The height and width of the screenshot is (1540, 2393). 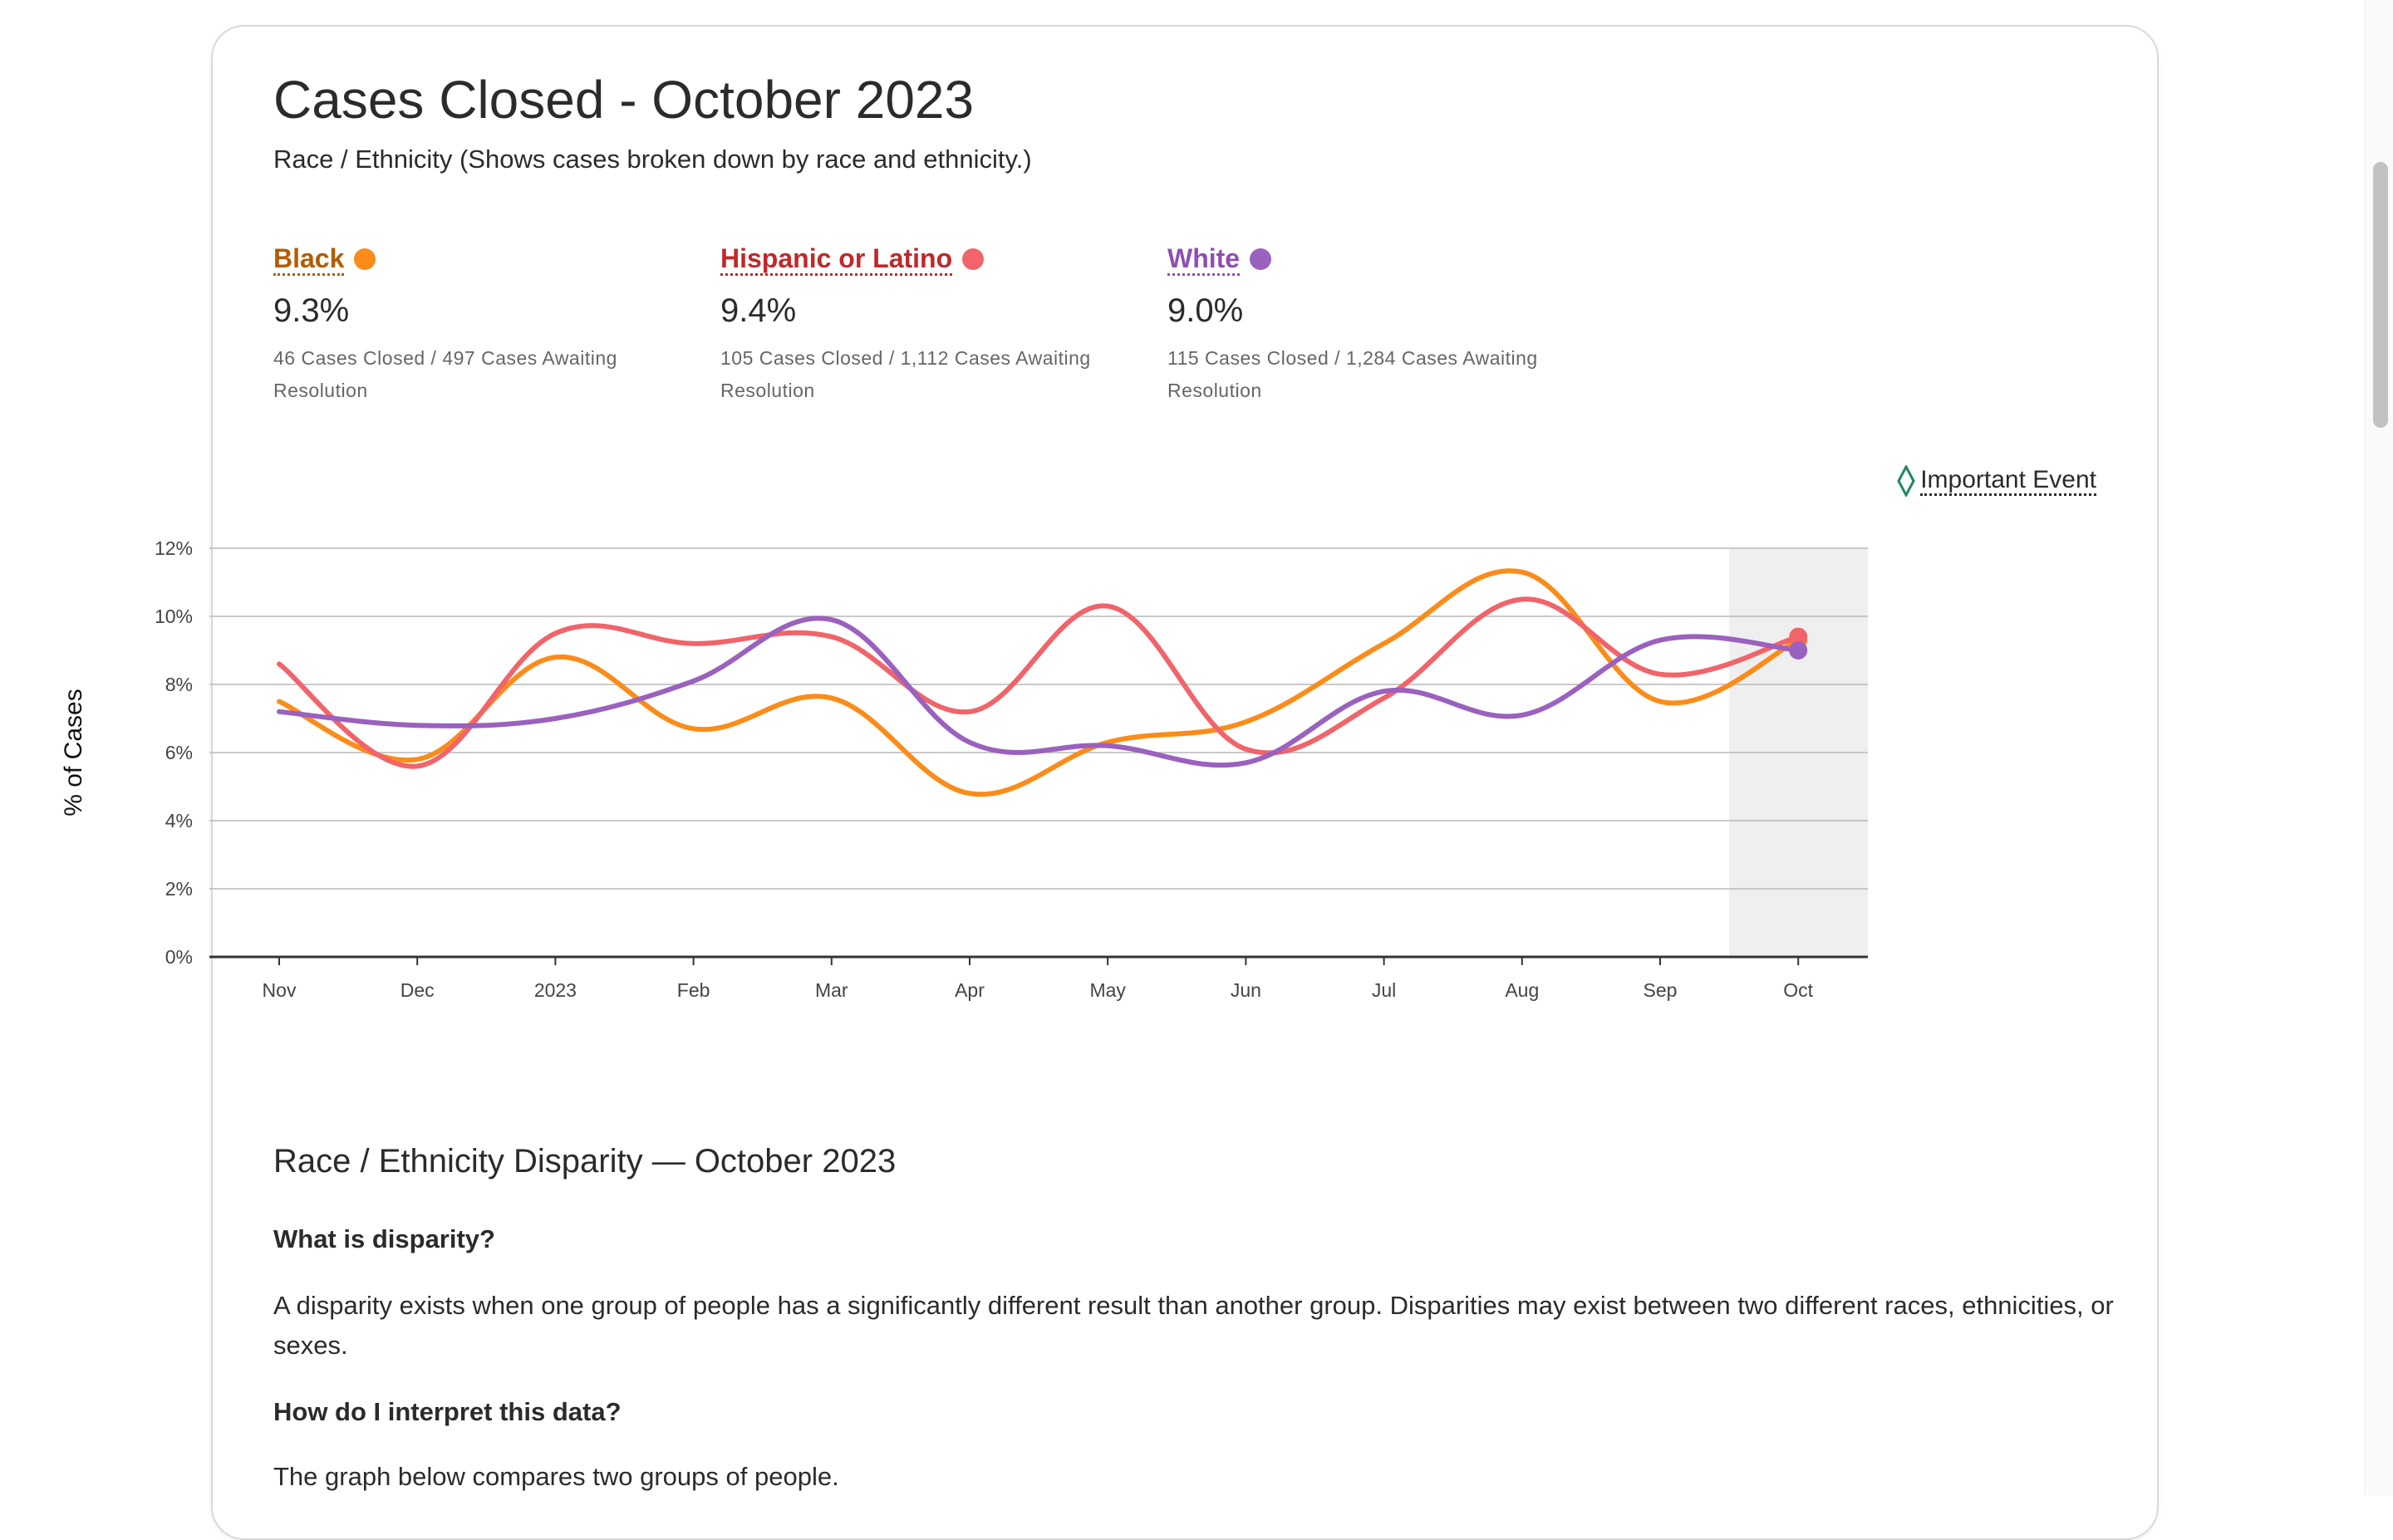 I want to click on disparity-question-2: How do I interpret this data?, so click(x=448, y=1411).